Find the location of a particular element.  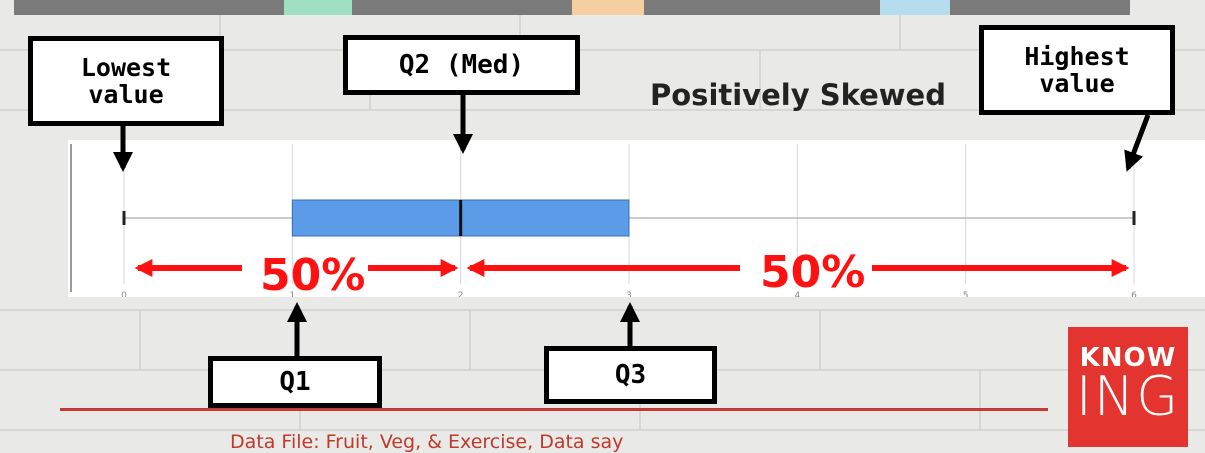

q1-label: Q1 is located at coordinates (295, 382).